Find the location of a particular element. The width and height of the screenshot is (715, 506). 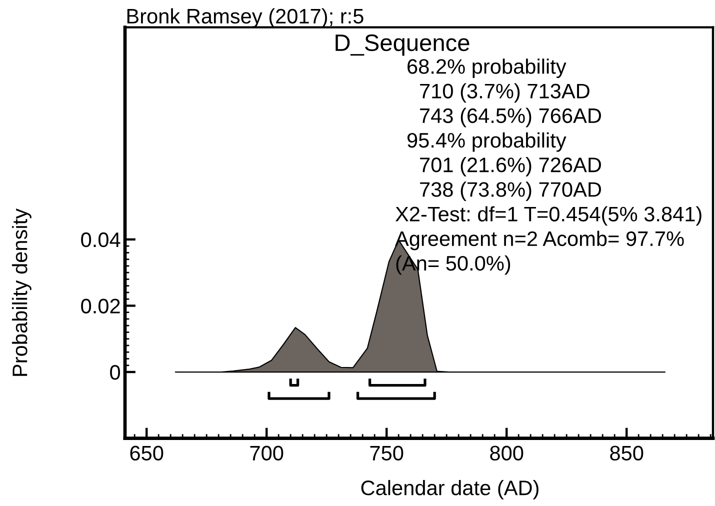

annotation: 738 (73.8%) 770AD is located at coordinates (510, 191).